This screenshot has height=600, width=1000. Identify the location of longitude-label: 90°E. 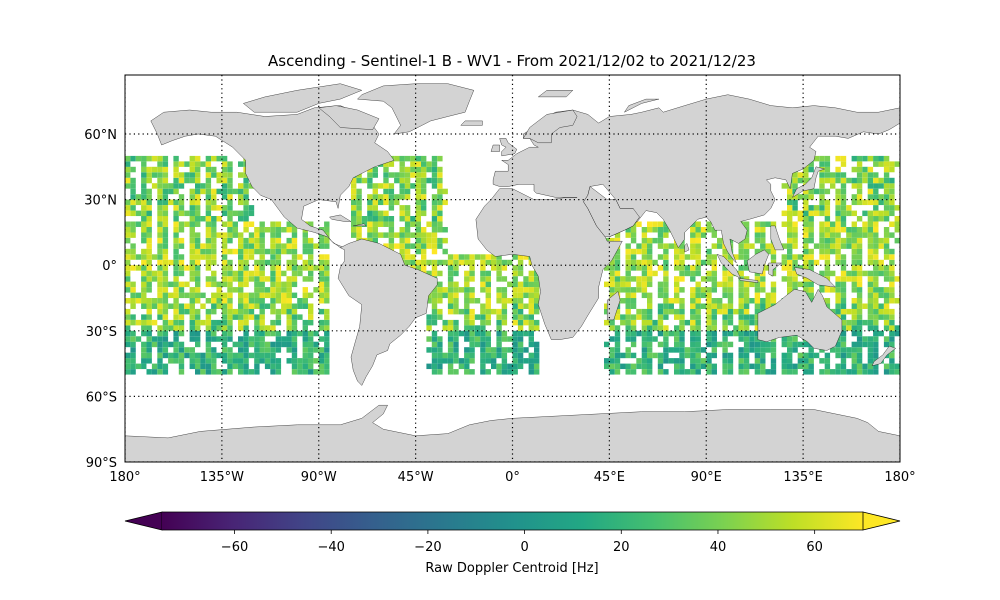
(706, 477).